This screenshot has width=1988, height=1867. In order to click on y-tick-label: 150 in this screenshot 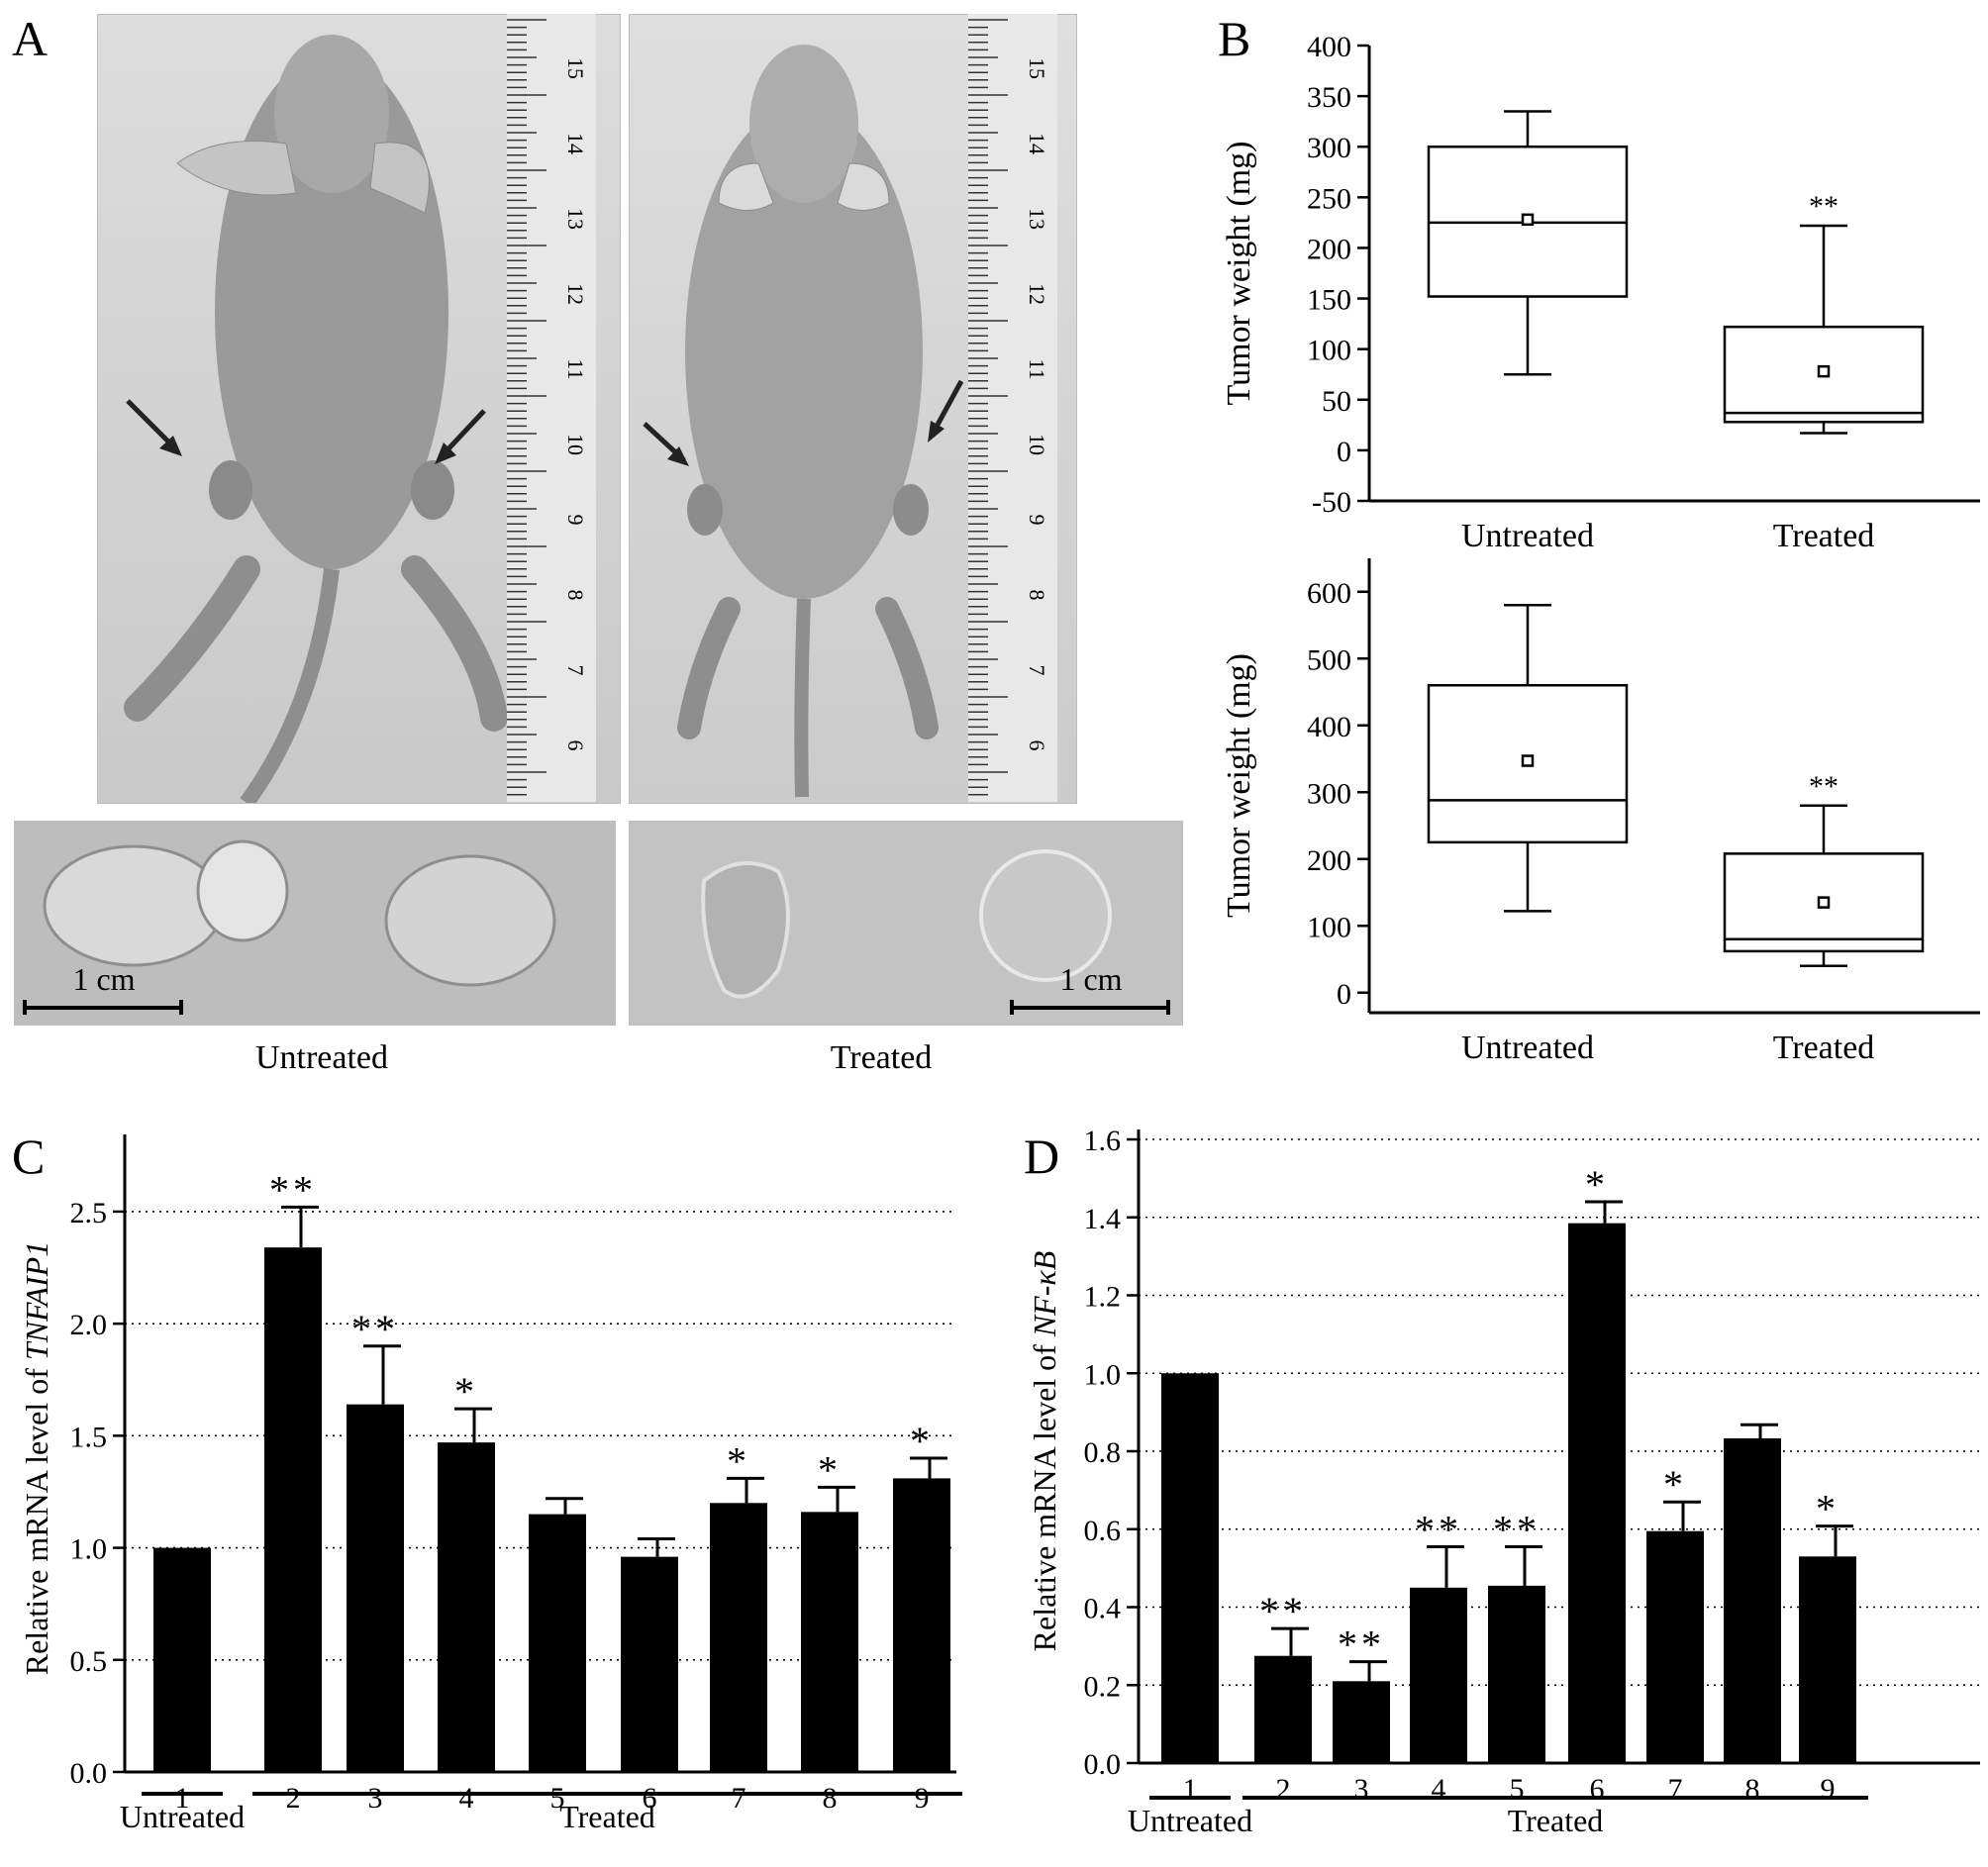, I will do `click(1329, 300)`.